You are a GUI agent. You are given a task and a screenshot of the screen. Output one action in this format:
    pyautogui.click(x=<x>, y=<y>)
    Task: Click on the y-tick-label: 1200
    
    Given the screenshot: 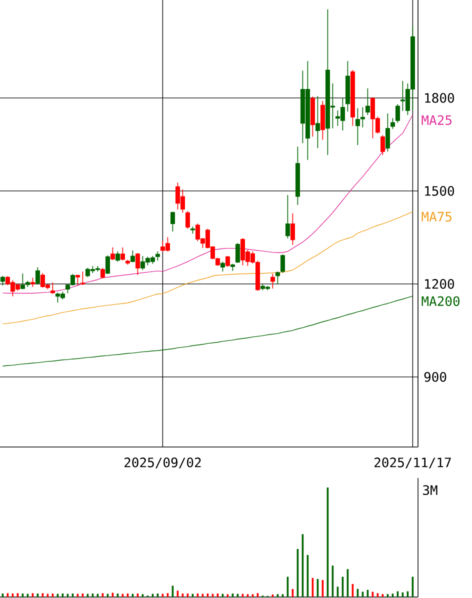 What is the action you would take?
    pyautogui.click(x=439, y=284)
    